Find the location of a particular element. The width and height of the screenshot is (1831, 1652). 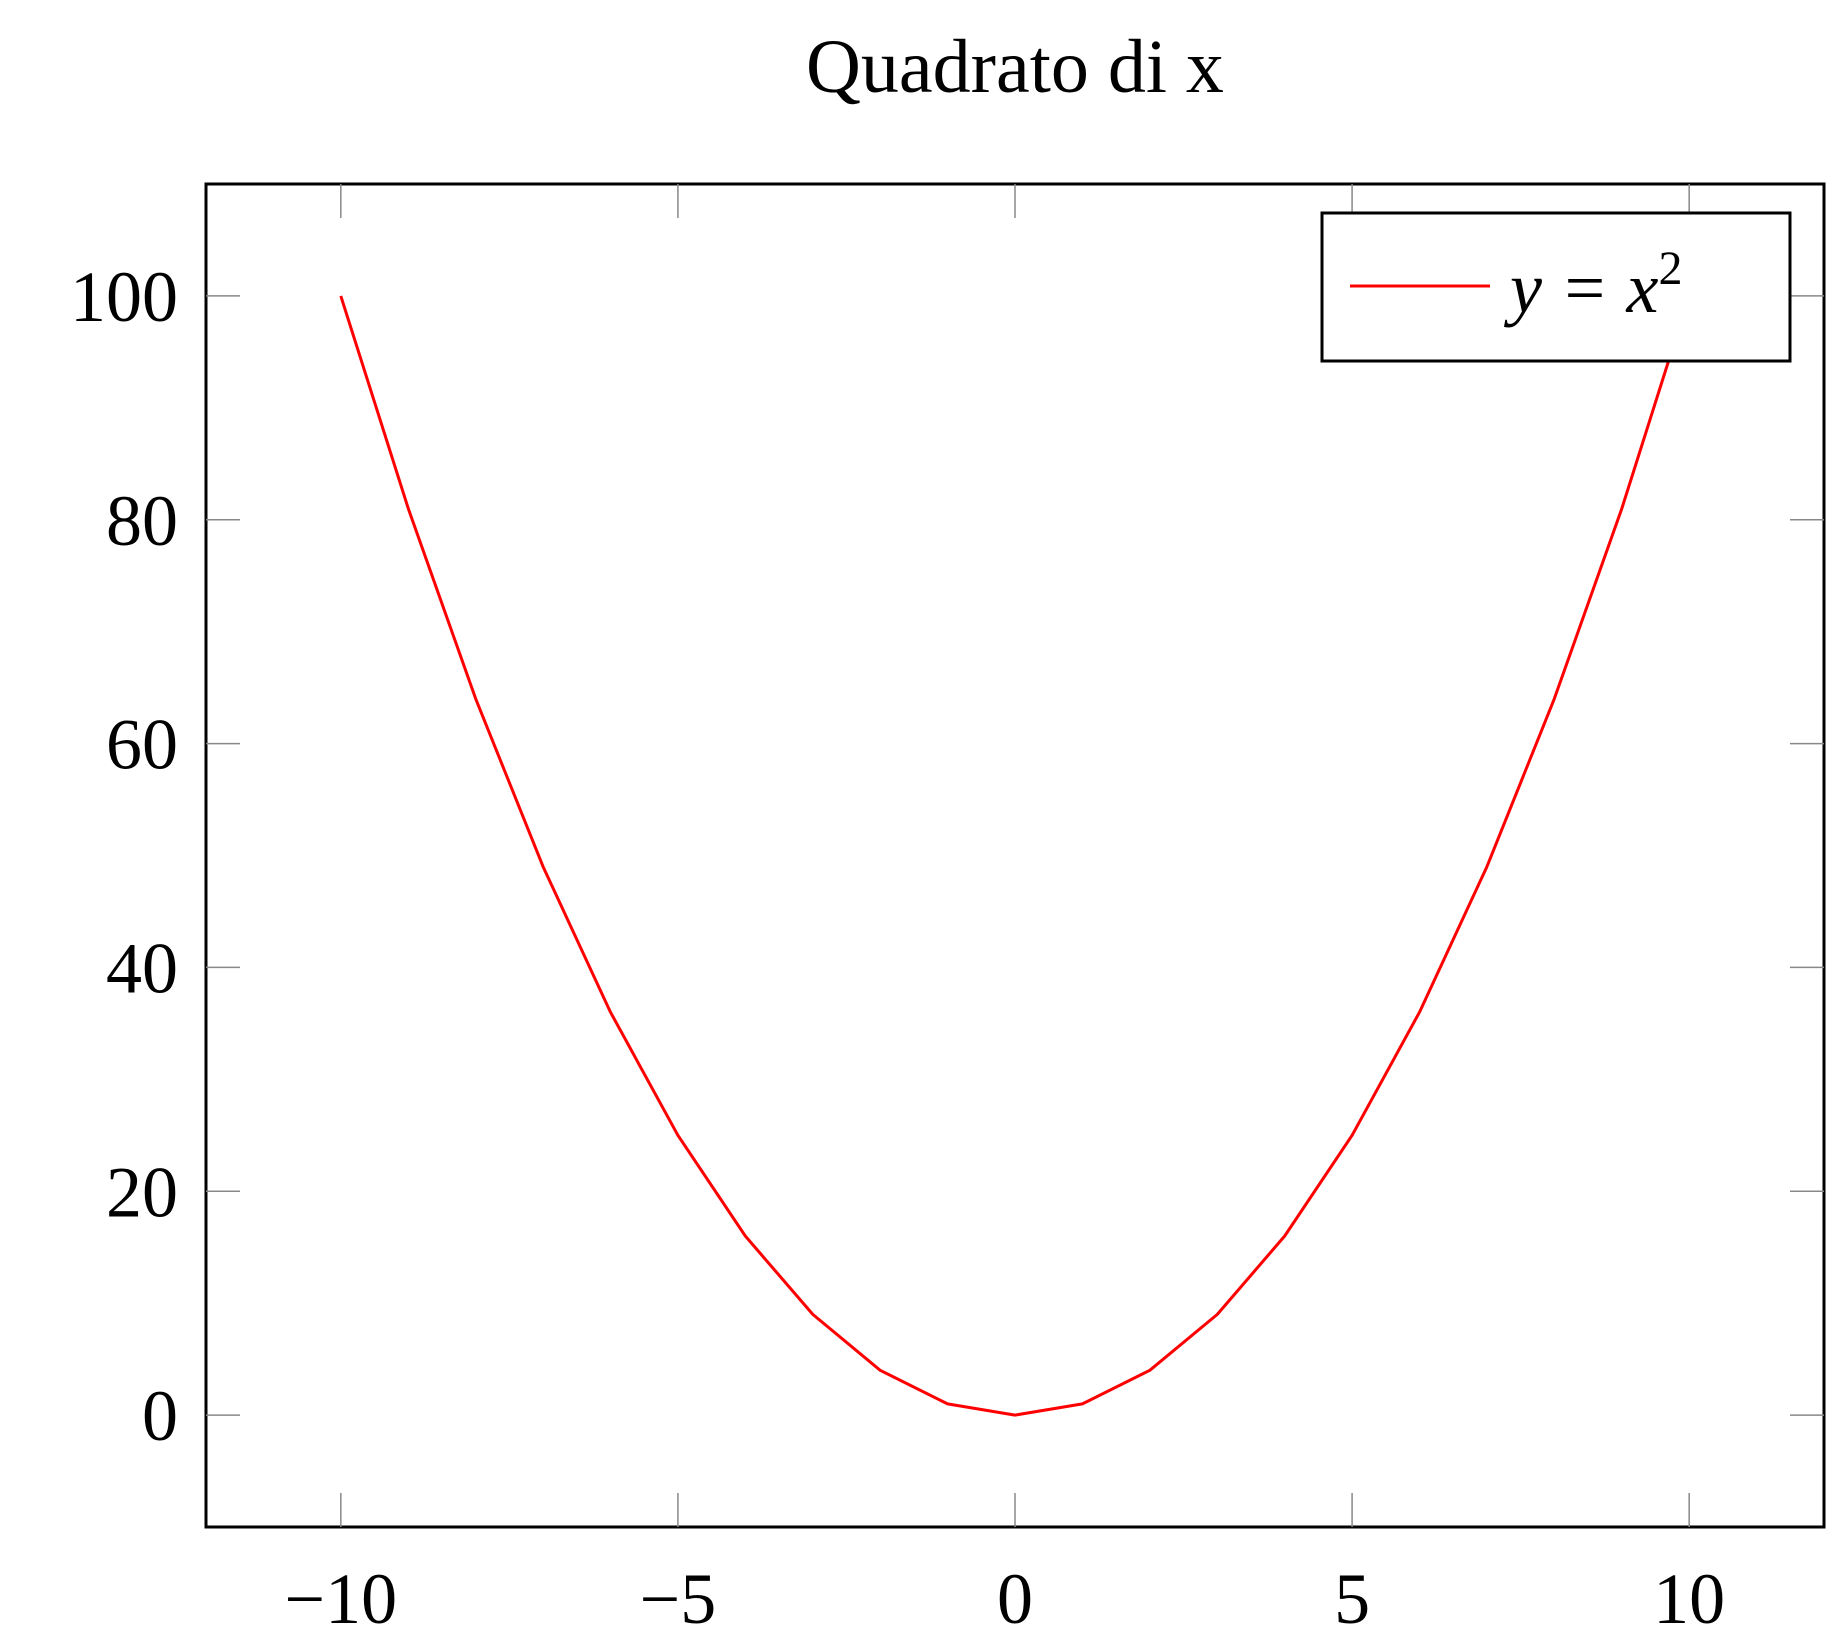

x-tick-label: −10 is located at coordinates (341, 1599).